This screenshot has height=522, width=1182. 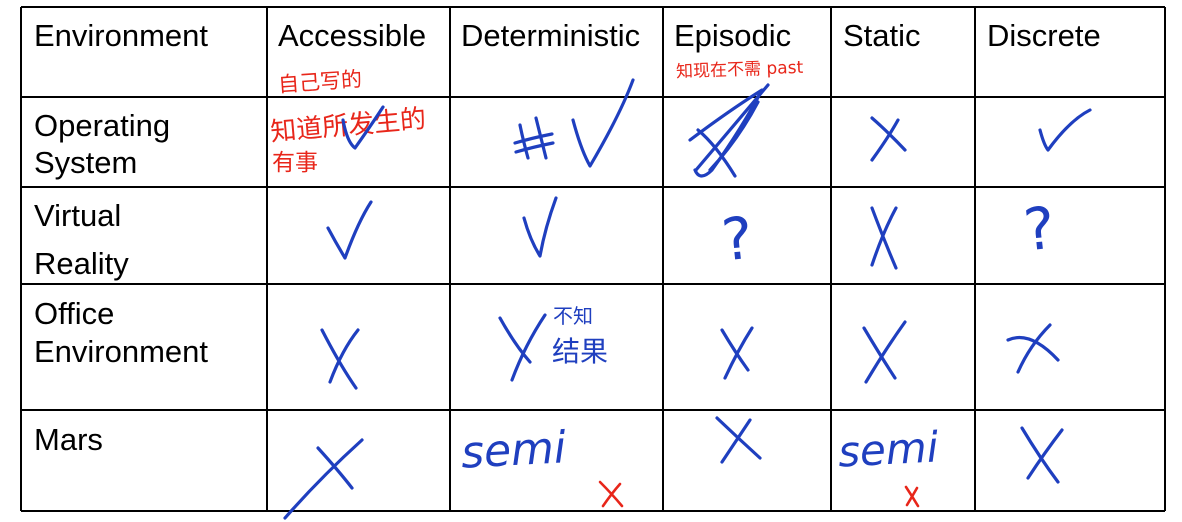 What do you see at coordinates (295, 163) in the screenshot?
I see `accessible-note-line3: 有事` at bounding box center [295, 163].